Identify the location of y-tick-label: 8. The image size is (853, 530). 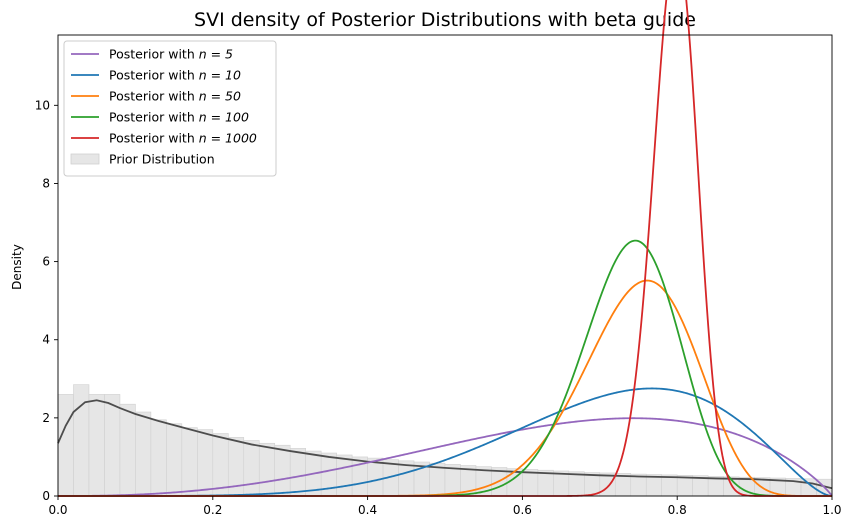
(46, 183).